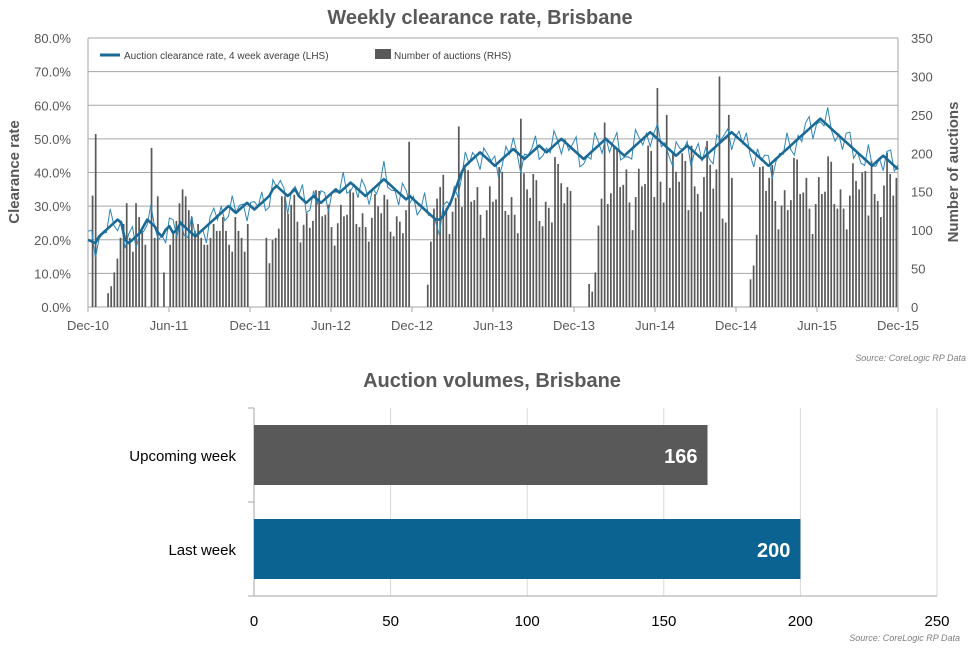  Describe the element at coordinates (479, 18) in the screenshot. I see `top-chart-title: Weekly clearance rate, Brisbane` at that location.